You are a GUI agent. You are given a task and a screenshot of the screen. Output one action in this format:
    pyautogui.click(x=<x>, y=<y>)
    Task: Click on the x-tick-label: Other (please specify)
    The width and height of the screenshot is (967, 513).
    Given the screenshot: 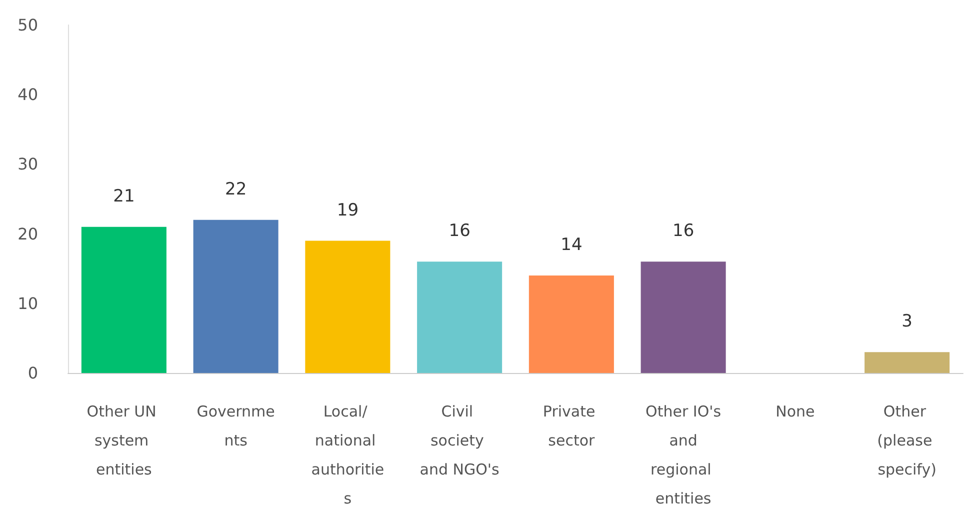 What is the action you would take?
    pyautogui.click(x=907, y=440)
    